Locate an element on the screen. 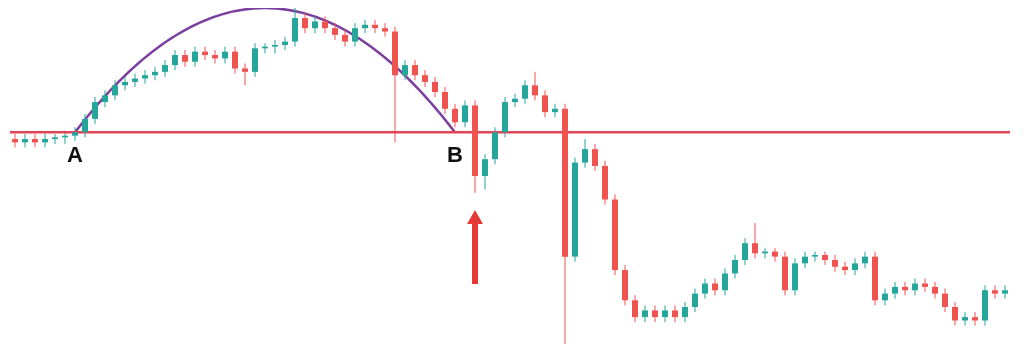 This screenshot has height=353, width=1024. annotation: B is located at coordinates (455, 155).